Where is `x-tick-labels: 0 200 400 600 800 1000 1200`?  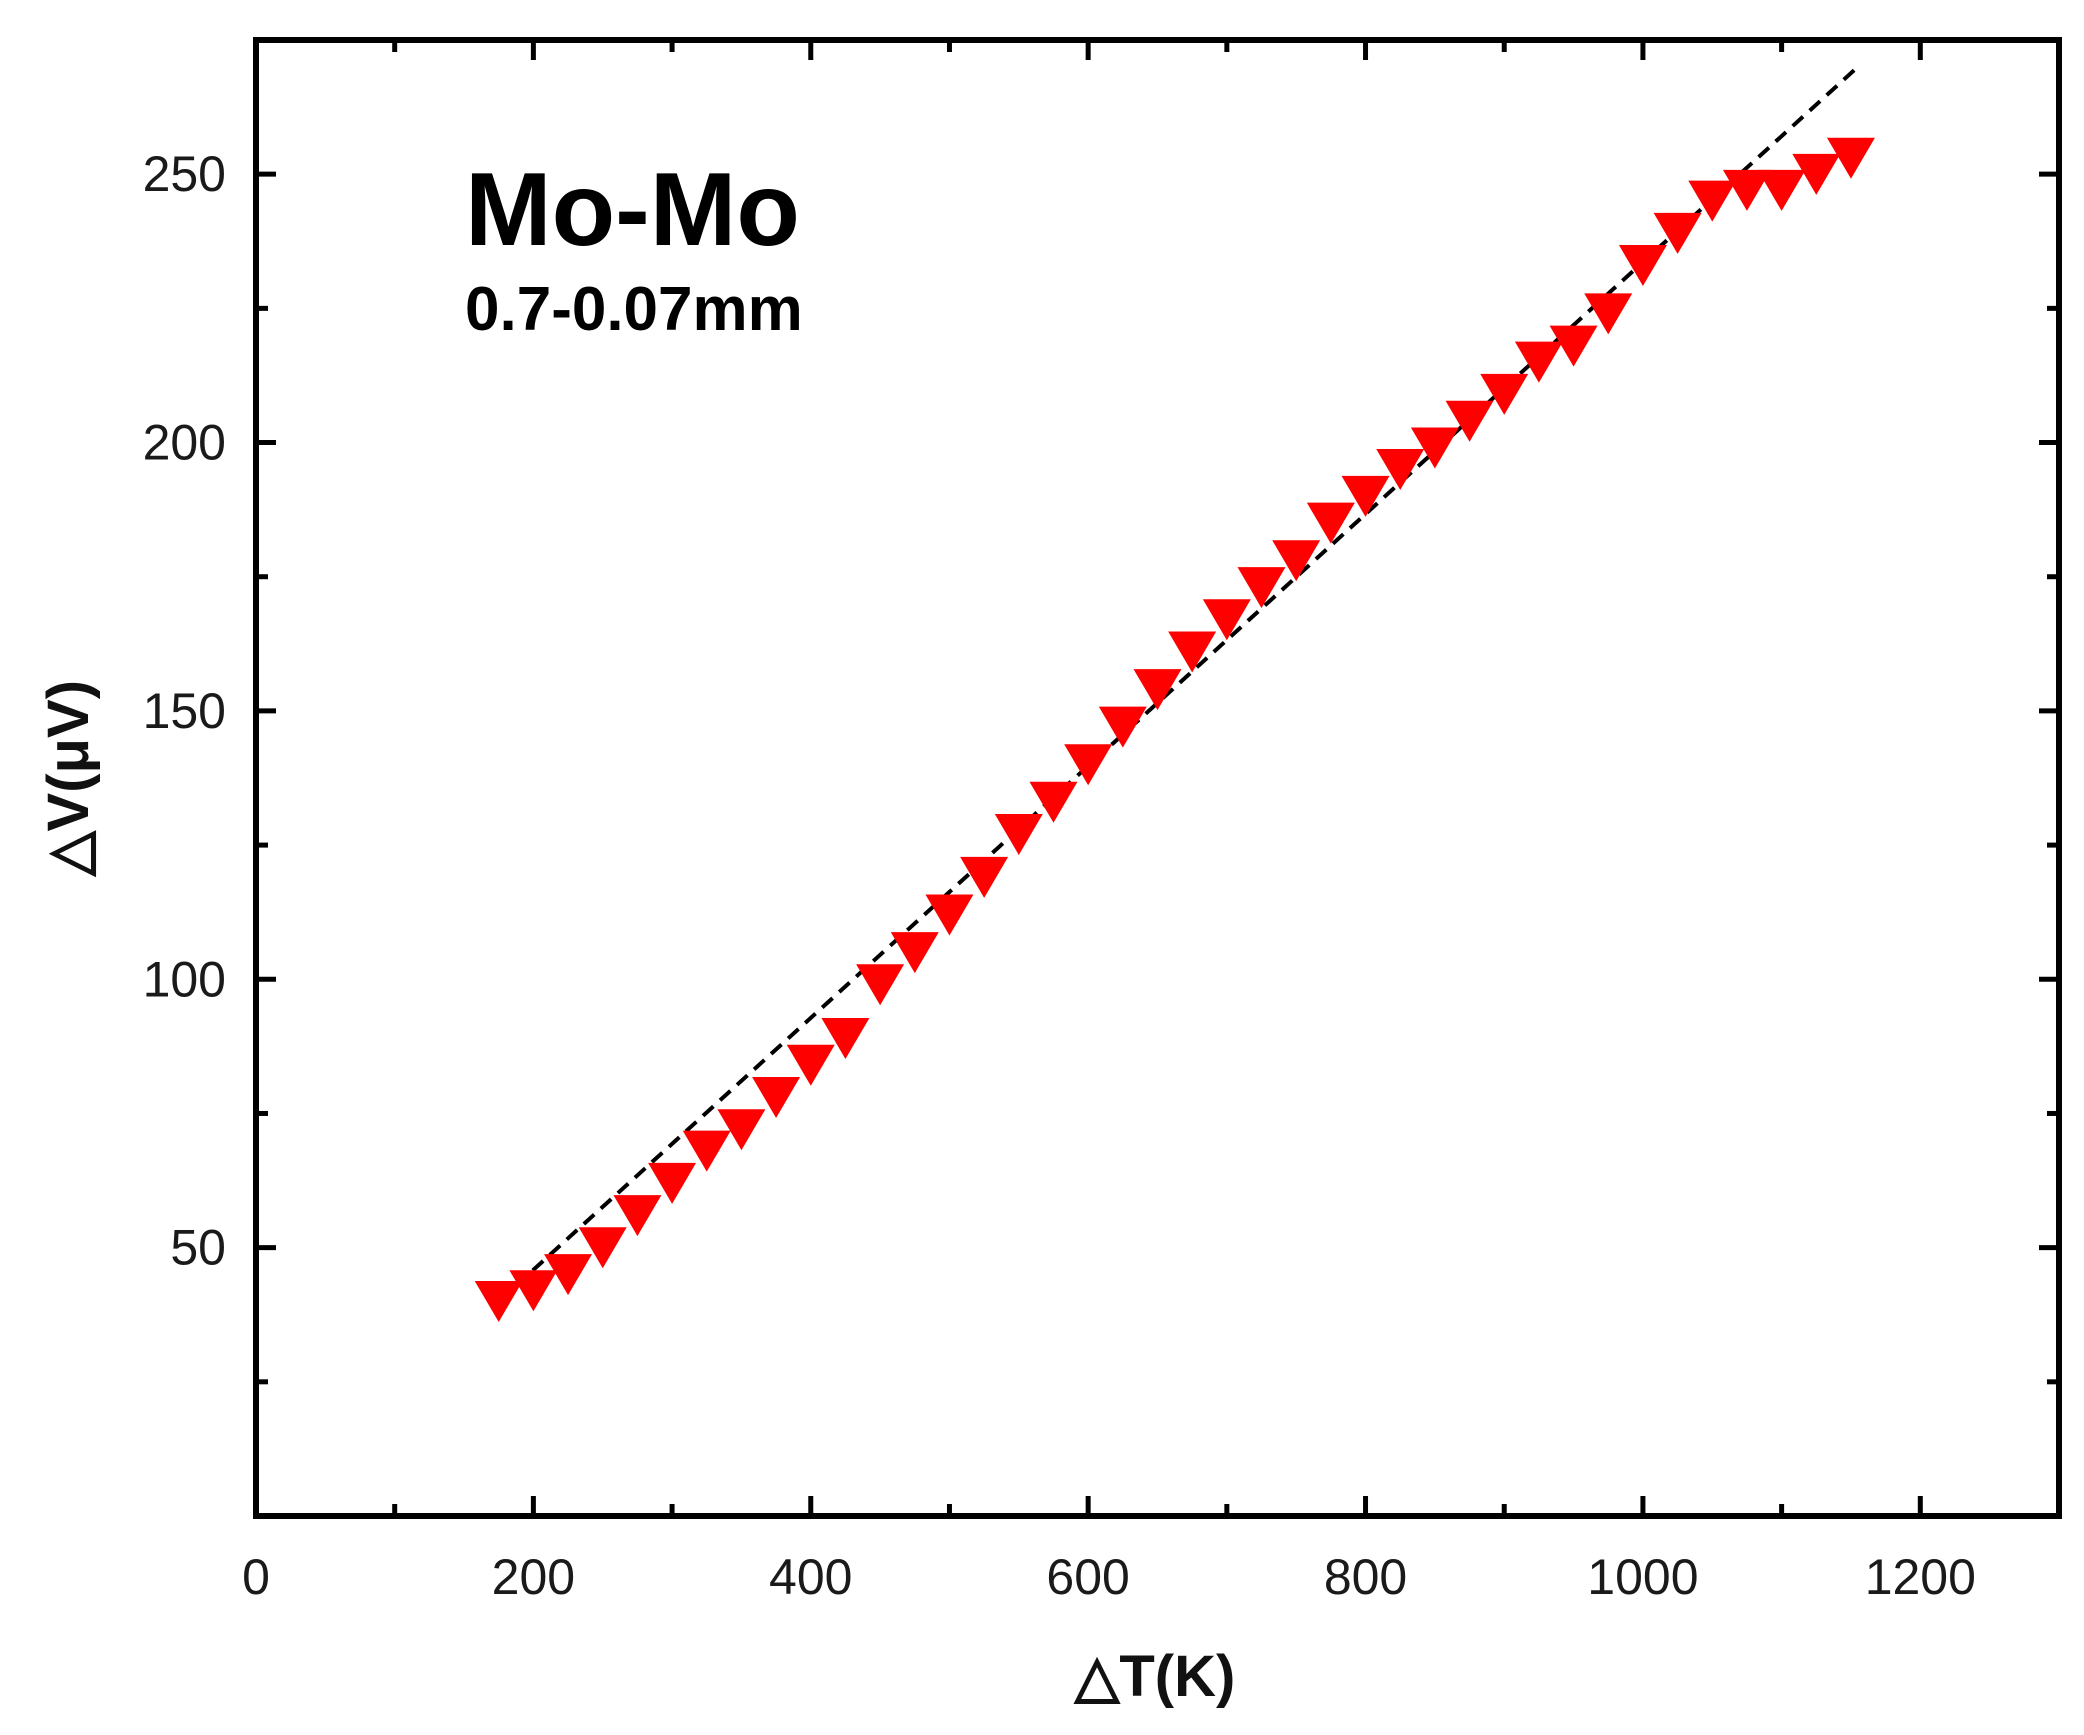
x-tick-labels: 0 200 400 600 800 1000 1200 is located at coordinates (1109, 1577).